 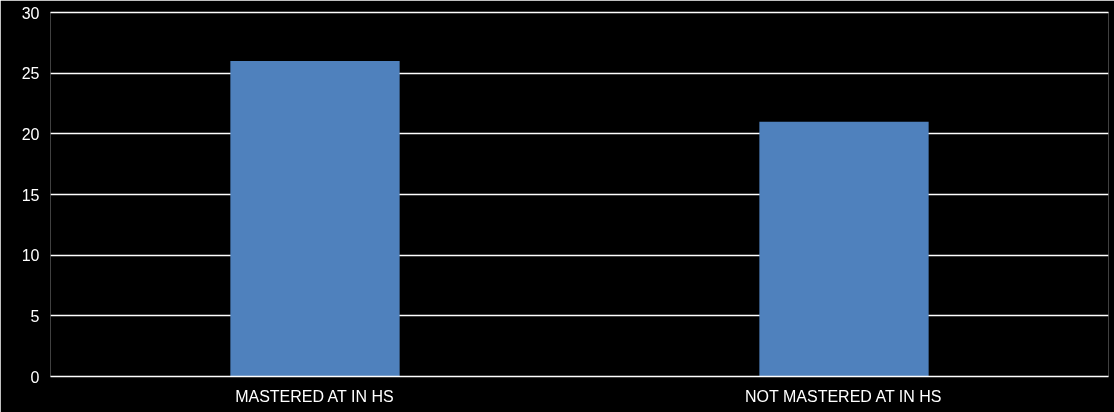 What do you see at coordinates (843, 396) in the screenshot?
I see `x-tick-label: NOT MASTERED AT IN HS` at bounding box center [843, 396].